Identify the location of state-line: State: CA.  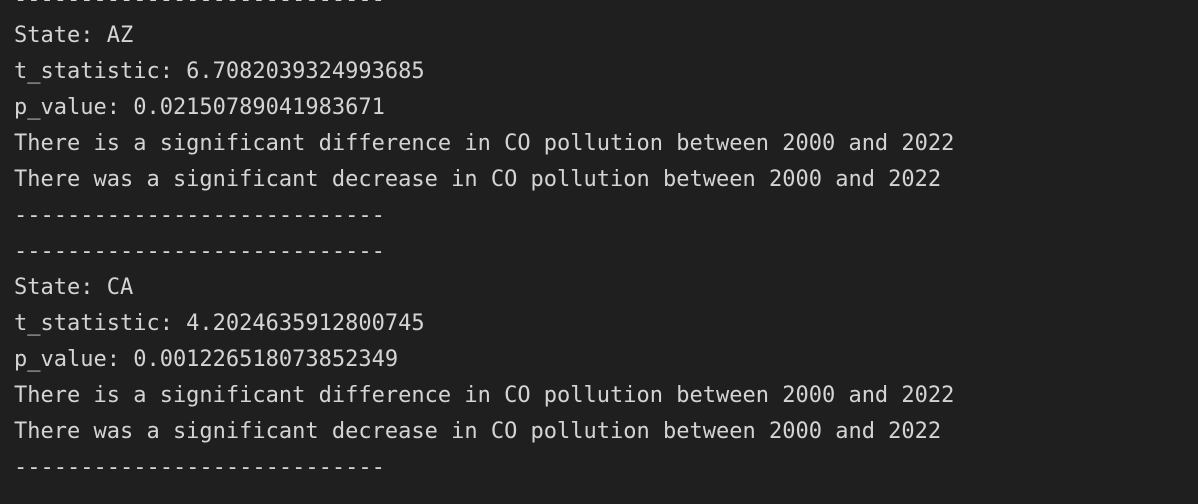
(74, 287).